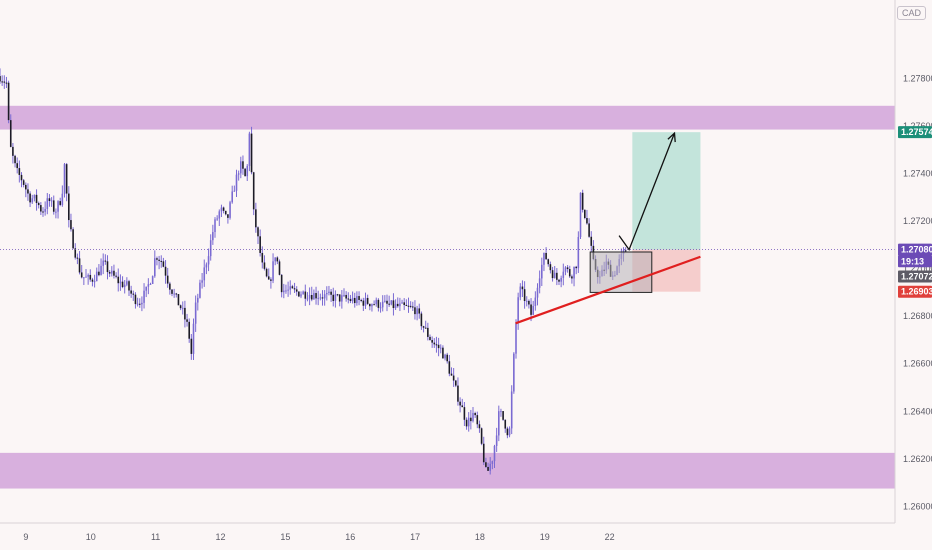 This screenshot has width=932, height=550. What do you see at coordinates (917, 221) in the screenshot?
I see `y-tick-label: 1.27200` at bounding box center [917, 221].